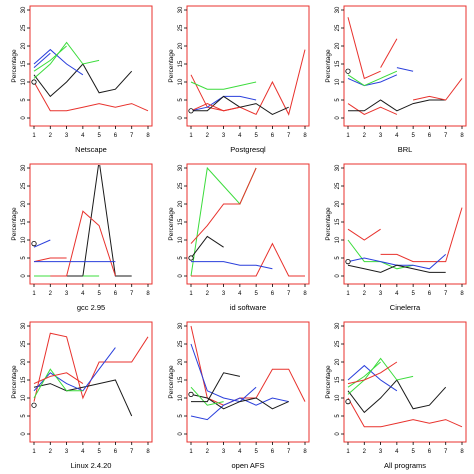 The height and width of the screenshot is (474, 474). I want to click on panel-title: gcc 2.95, so click(91, 307).